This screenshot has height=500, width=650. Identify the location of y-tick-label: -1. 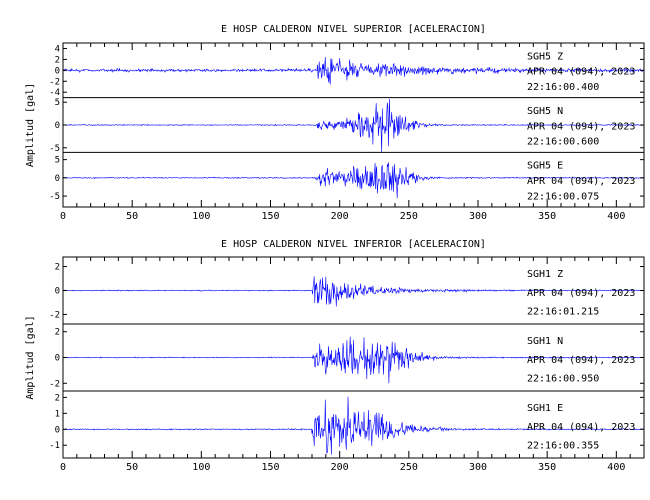
(54, 446).